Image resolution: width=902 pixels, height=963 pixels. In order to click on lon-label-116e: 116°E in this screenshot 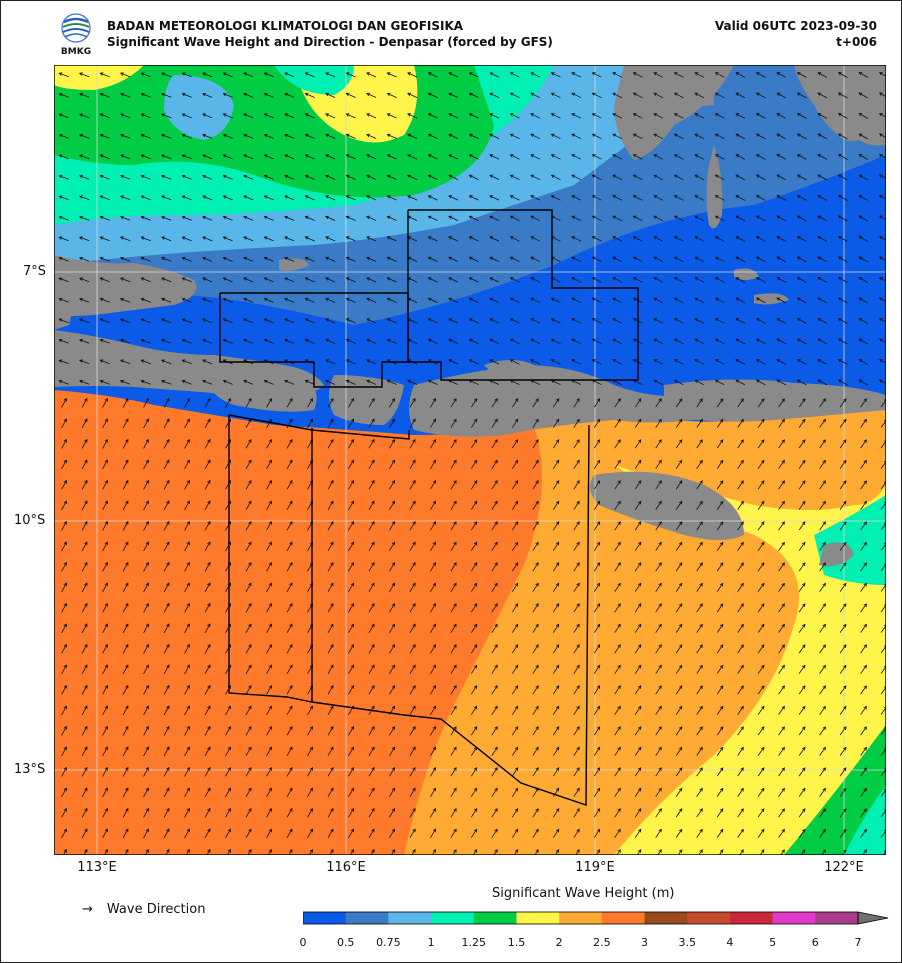, I will do `click(346, 867)`.